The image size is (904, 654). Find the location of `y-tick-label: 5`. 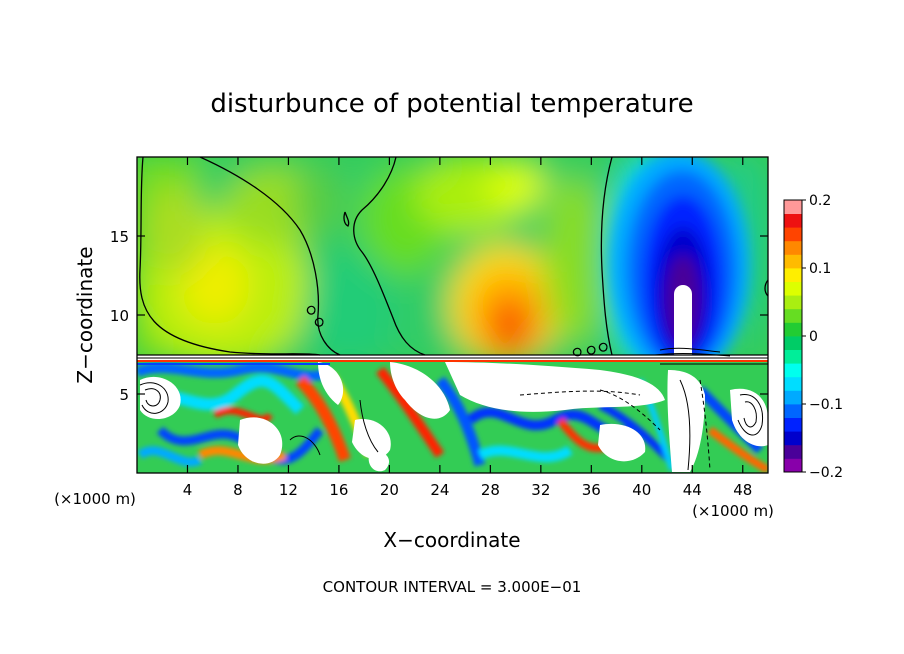

y-tick-label: 5 is located at coordinates (124, 395).